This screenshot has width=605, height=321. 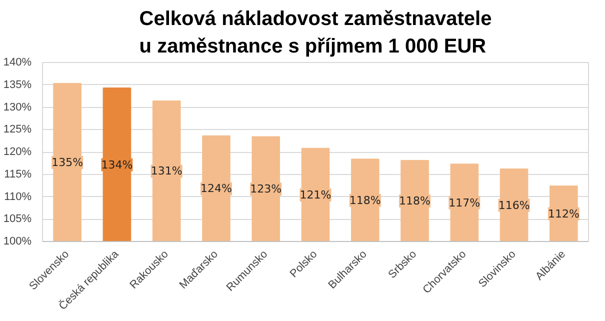 What do you see at coordinates (166, 171) in the screenshot?
I see `data-label: 131%` at bounding box center [166, 171].